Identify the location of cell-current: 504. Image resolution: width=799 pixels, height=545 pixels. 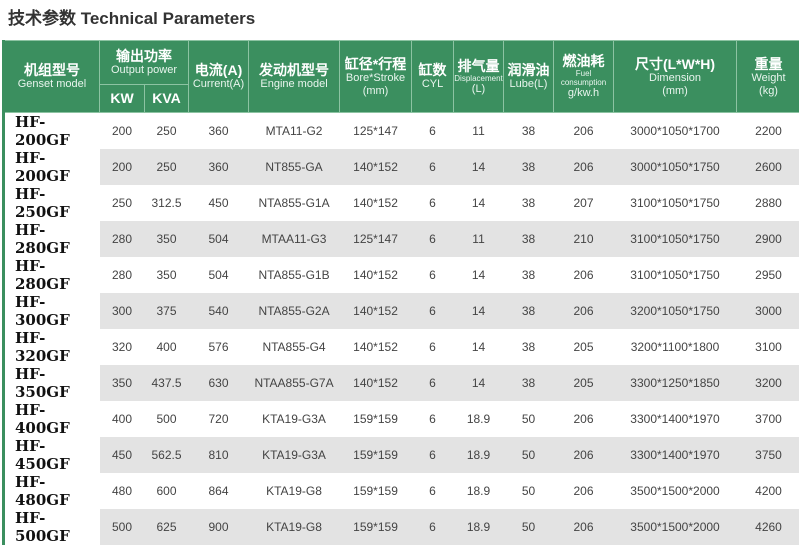
(219, 239).